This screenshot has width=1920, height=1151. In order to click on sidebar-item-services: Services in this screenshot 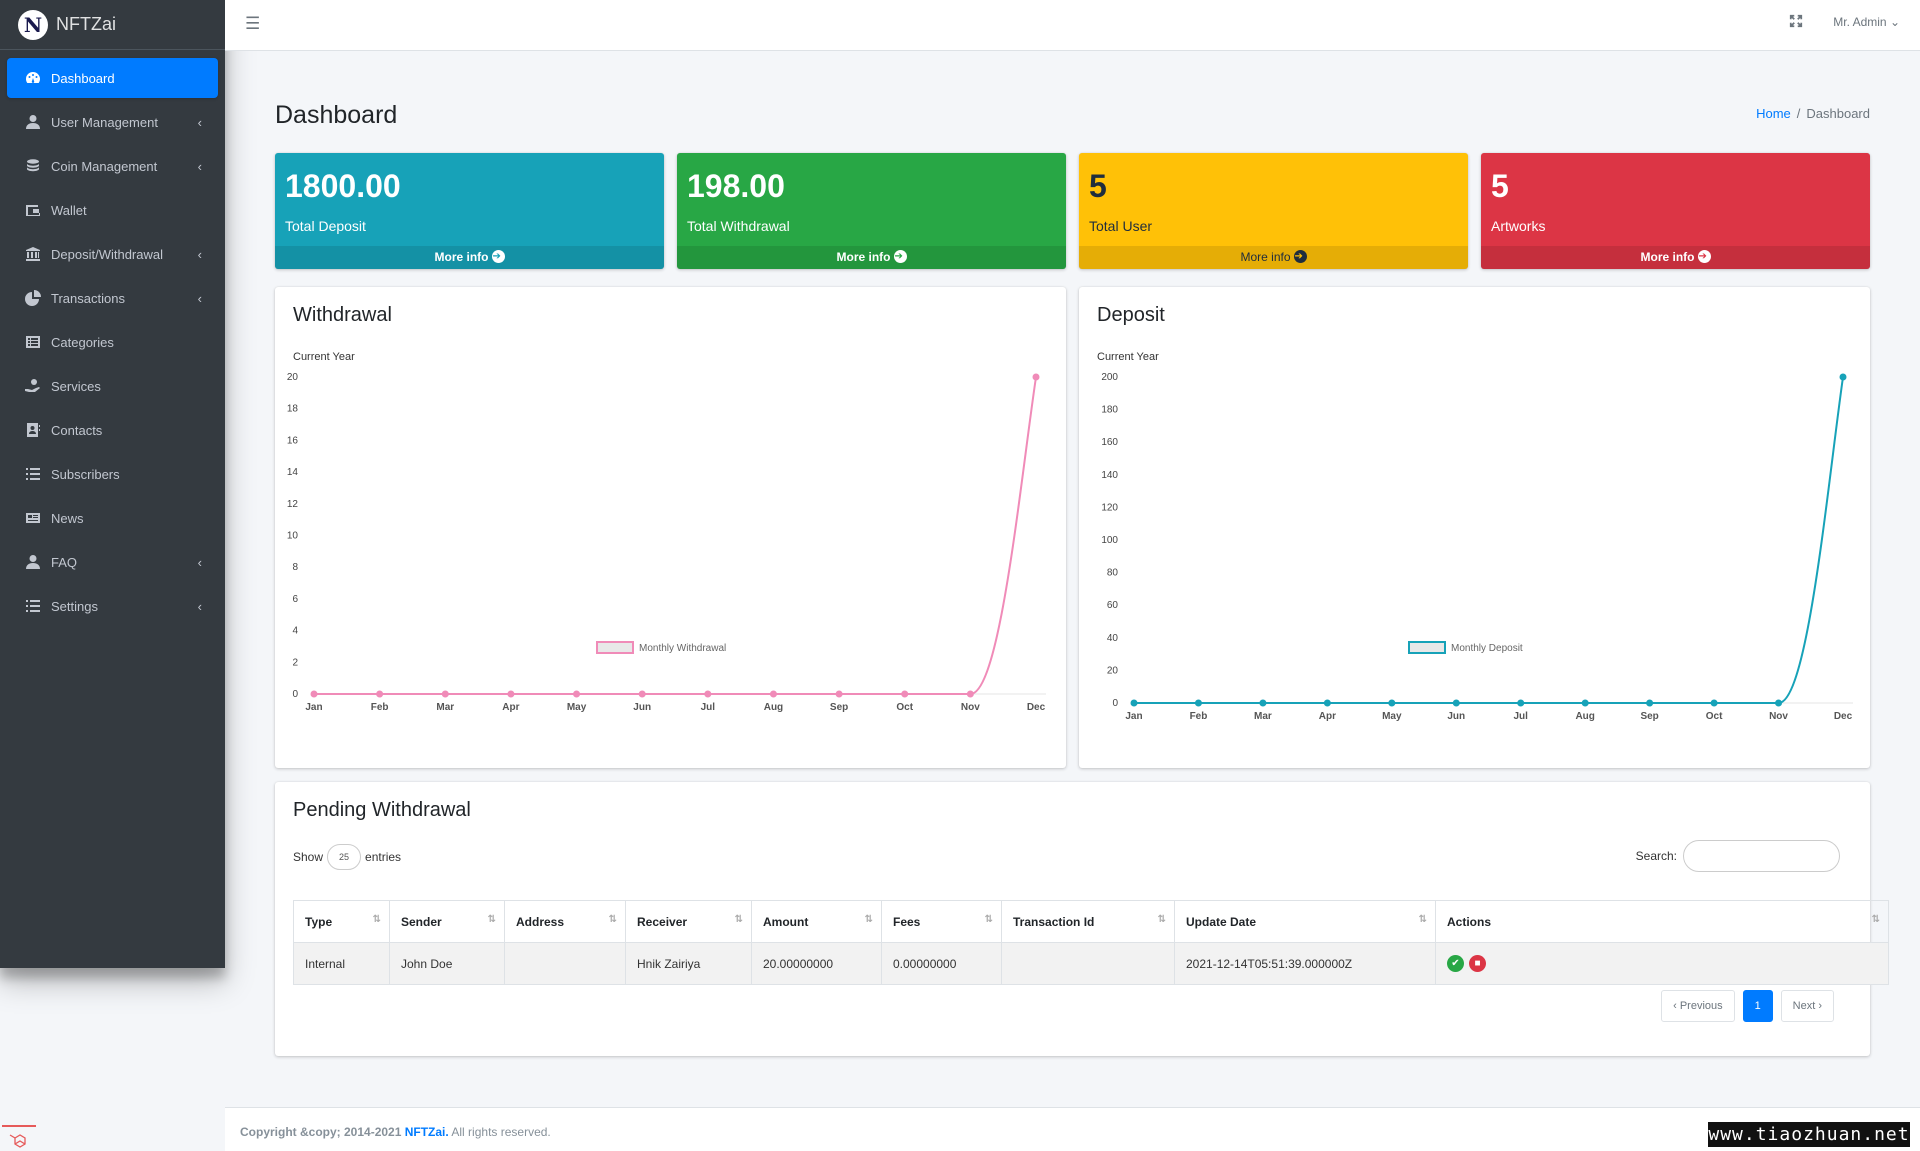, I will do `click(112, 386)`.